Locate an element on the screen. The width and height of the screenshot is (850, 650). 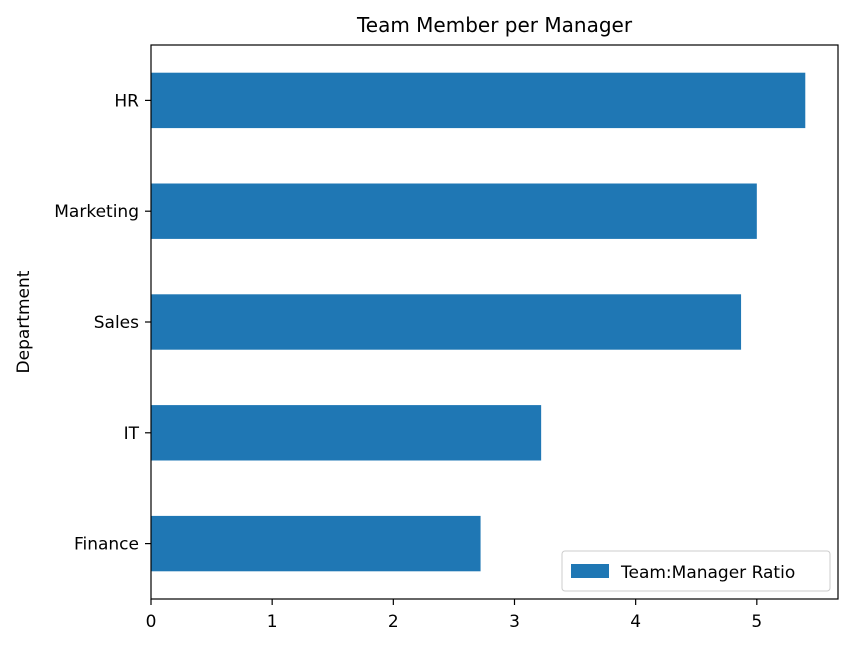
legend: Team:Manager Ratio is located at coordinates (696, 571).